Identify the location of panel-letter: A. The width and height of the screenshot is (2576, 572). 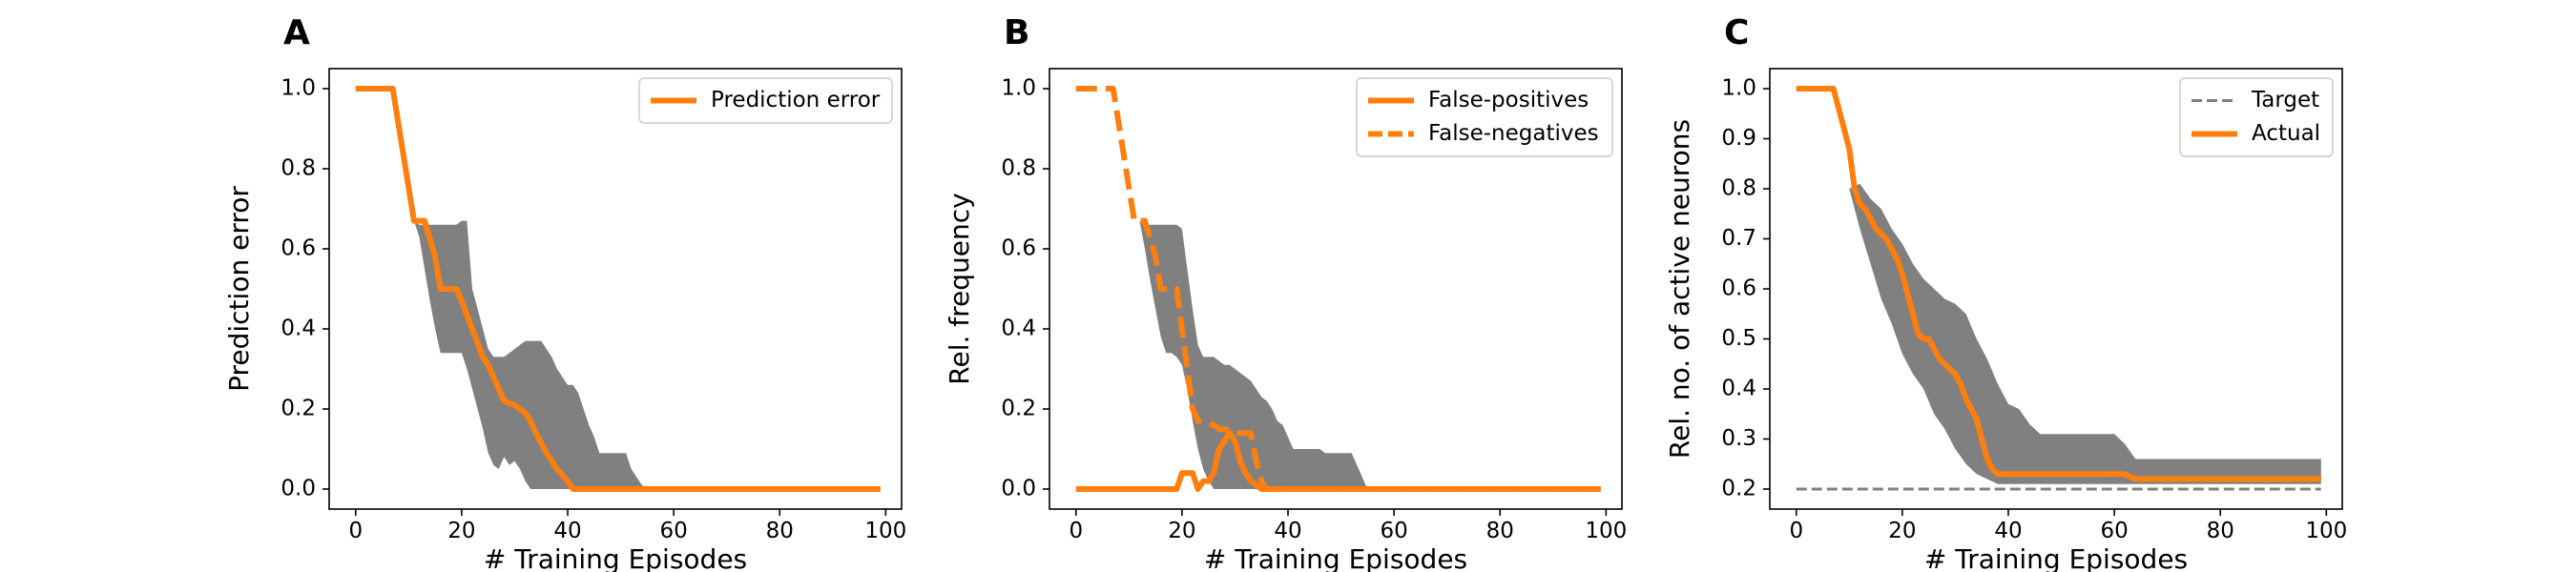
(296, 33).